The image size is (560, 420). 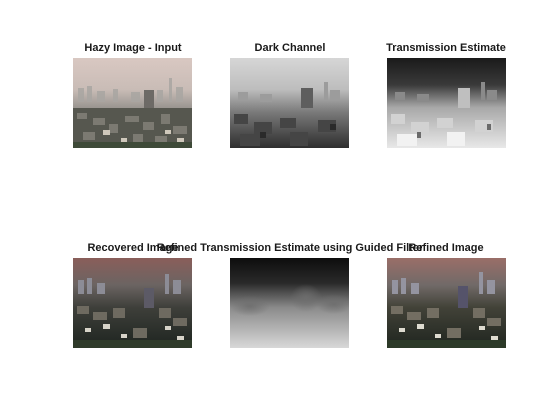 What do you see at coordinates (446, 103) in the screenshot?
I see `transmission-estimate-image` at bounding box center [446, 103].